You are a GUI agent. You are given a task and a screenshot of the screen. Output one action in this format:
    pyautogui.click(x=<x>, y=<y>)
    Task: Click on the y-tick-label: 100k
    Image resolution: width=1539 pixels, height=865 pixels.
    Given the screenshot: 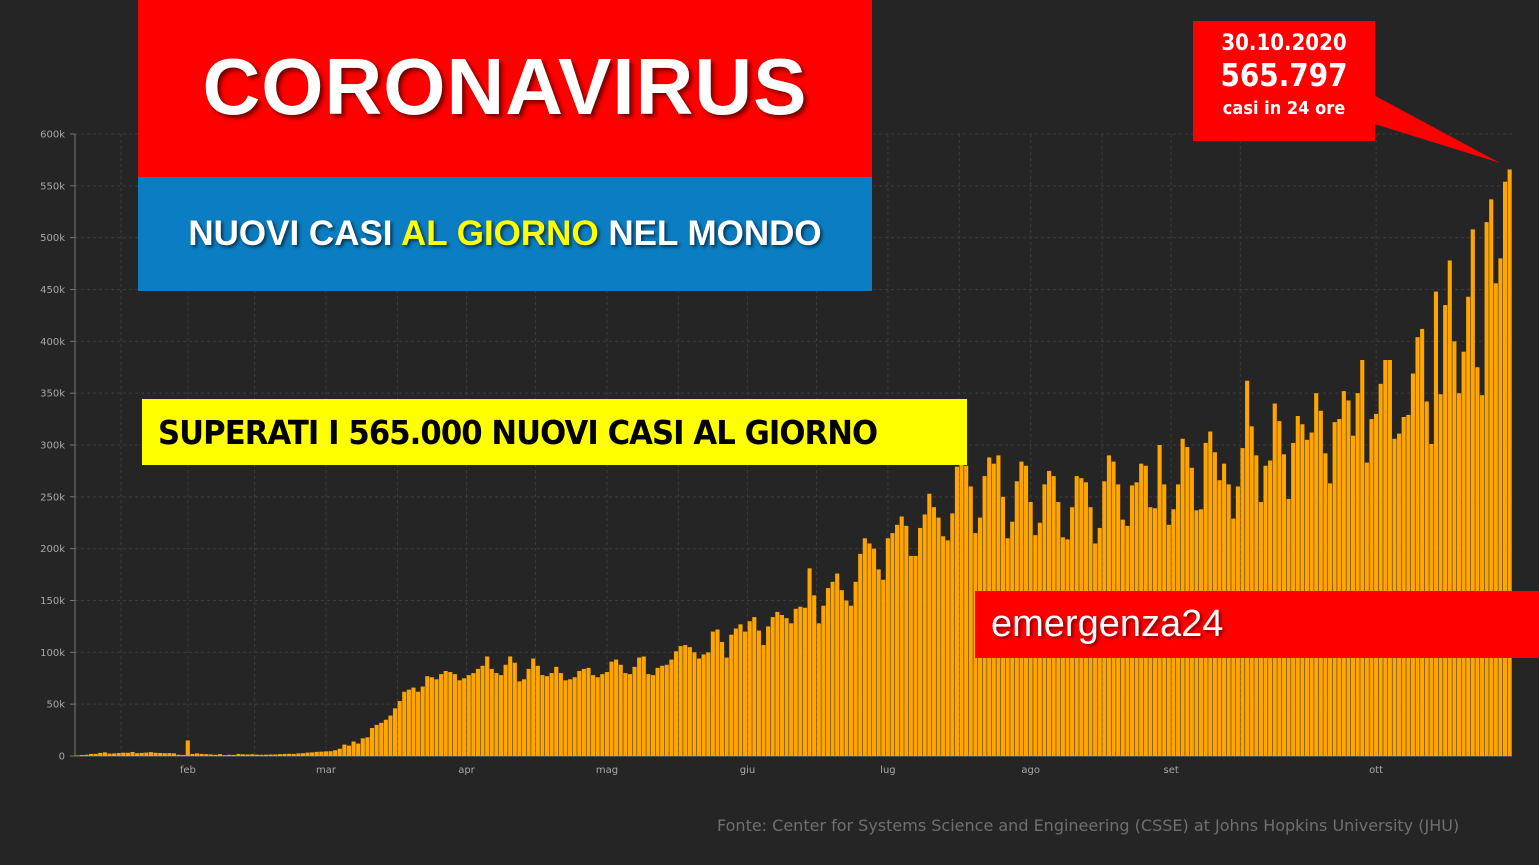 What is the action you would take?
    pyautogui.click(x=52, y=653)
    